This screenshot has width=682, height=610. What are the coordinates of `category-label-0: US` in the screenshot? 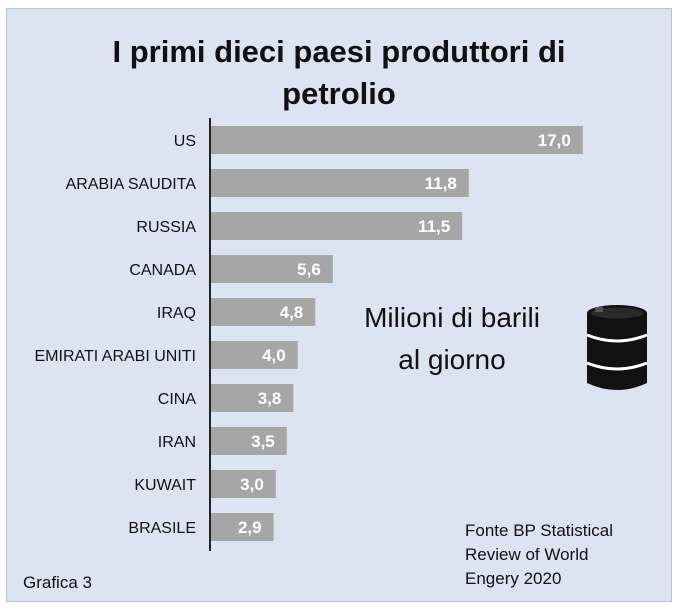 It's located at (185, 141).